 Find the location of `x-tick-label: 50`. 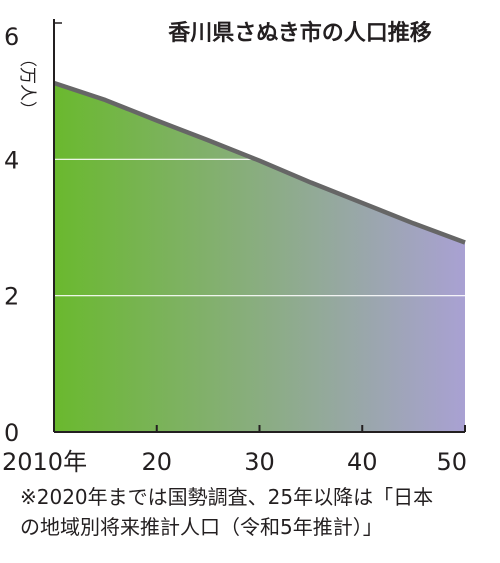

x-tick-label: 50 is located at coordinates (451, 462).